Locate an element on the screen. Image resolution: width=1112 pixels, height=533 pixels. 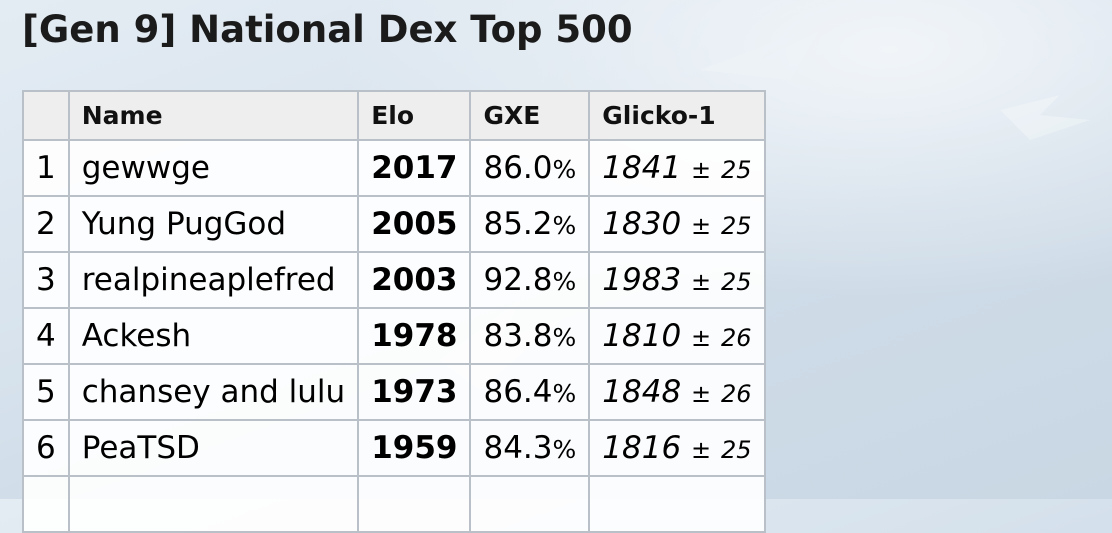
player-name-link: gewwge is located at coordinates (213, 168).